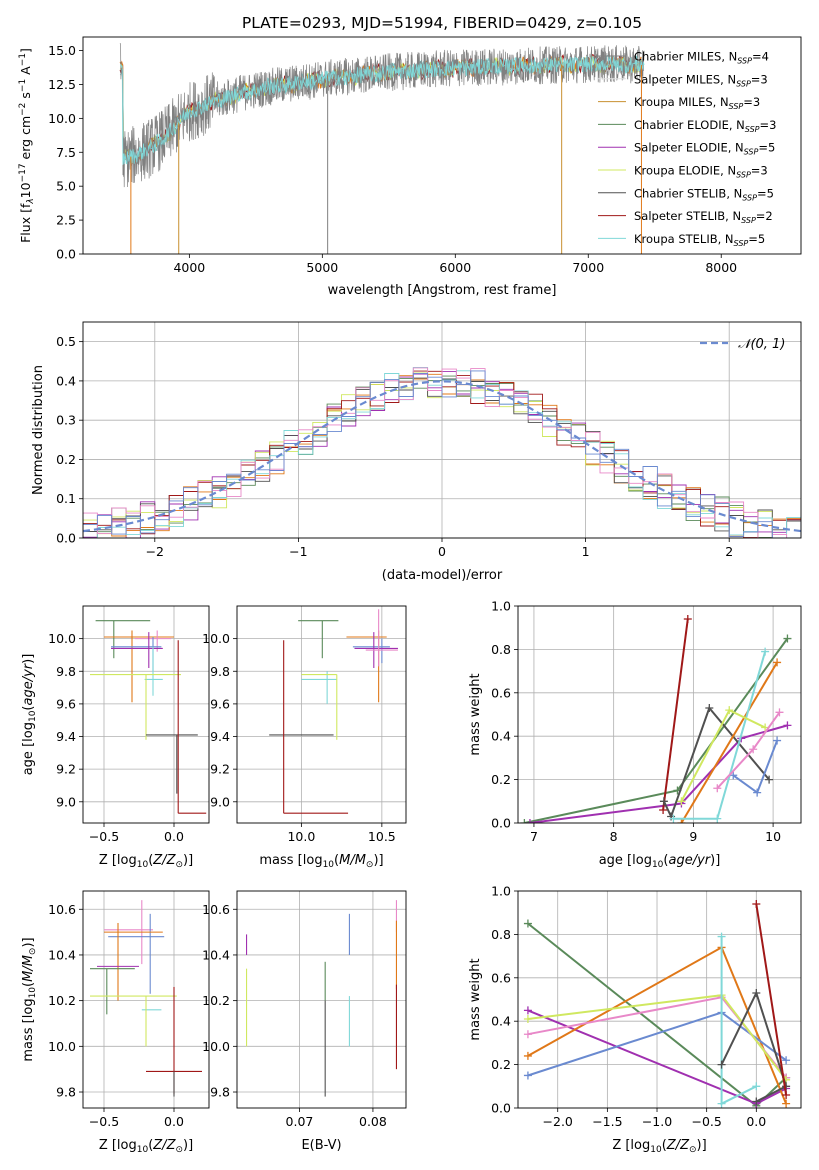 This screenshot has width=819, height=1170. Describe the element at coordinates (300, 1121) in the screenshot. I see `x-tick-label: 0.07` at that location.